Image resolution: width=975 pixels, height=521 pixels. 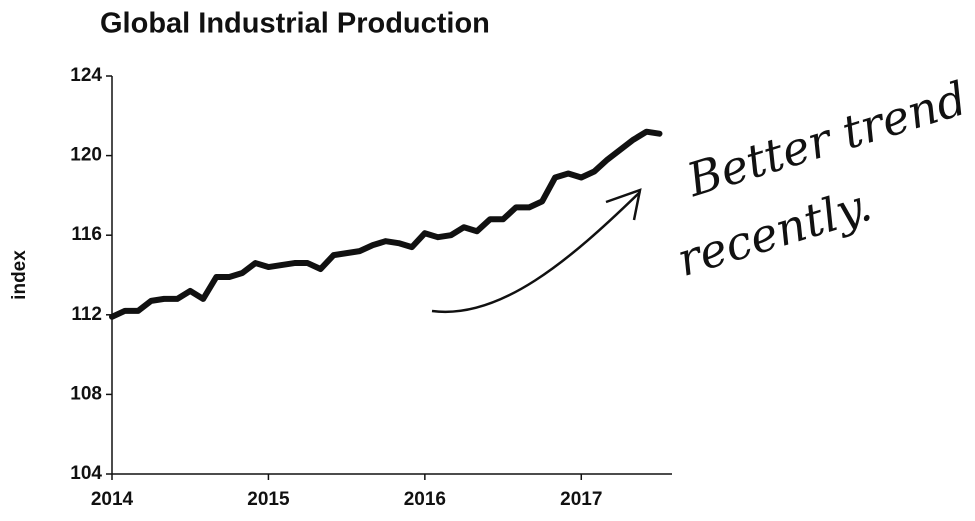 What do you see at coordinates (425, 499) in the screenshot?
I see `x-tick-label: 2016` at bounding box center [425, 499].